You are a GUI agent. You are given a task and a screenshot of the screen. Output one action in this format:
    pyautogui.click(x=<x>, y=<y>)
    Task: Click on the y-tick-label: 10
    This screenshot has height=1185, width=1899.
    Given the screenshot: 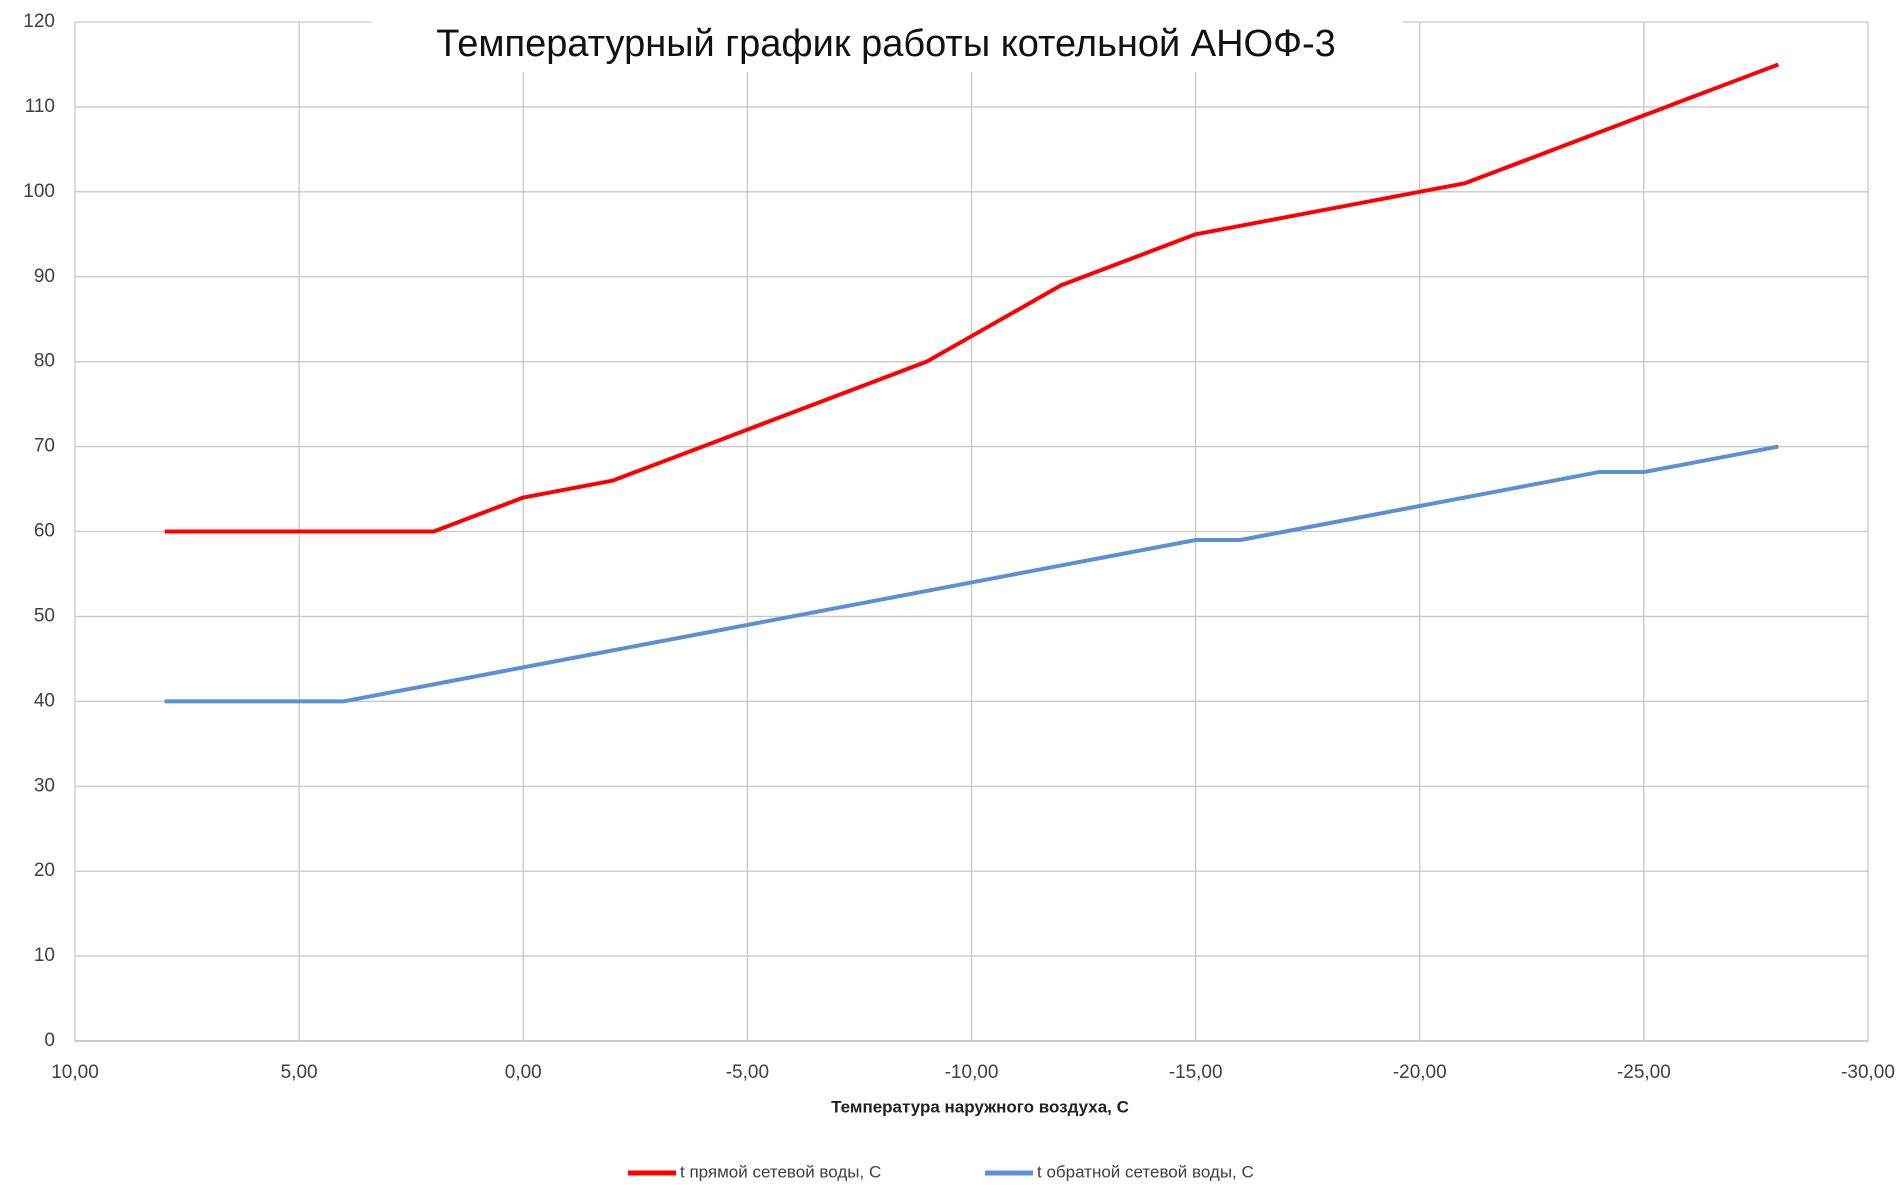 What is the action you would take?
    pyautogui.click(x=44, y=955)
    